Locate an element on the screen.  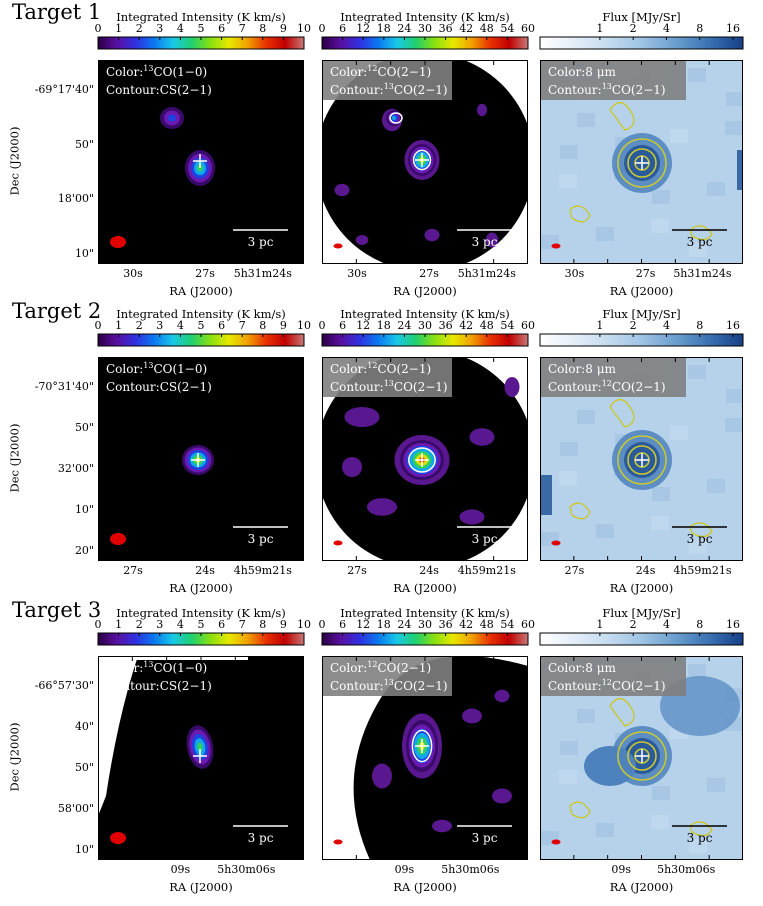
ra-tick-label: 4h59m21s is located at coordinates (486, 570).